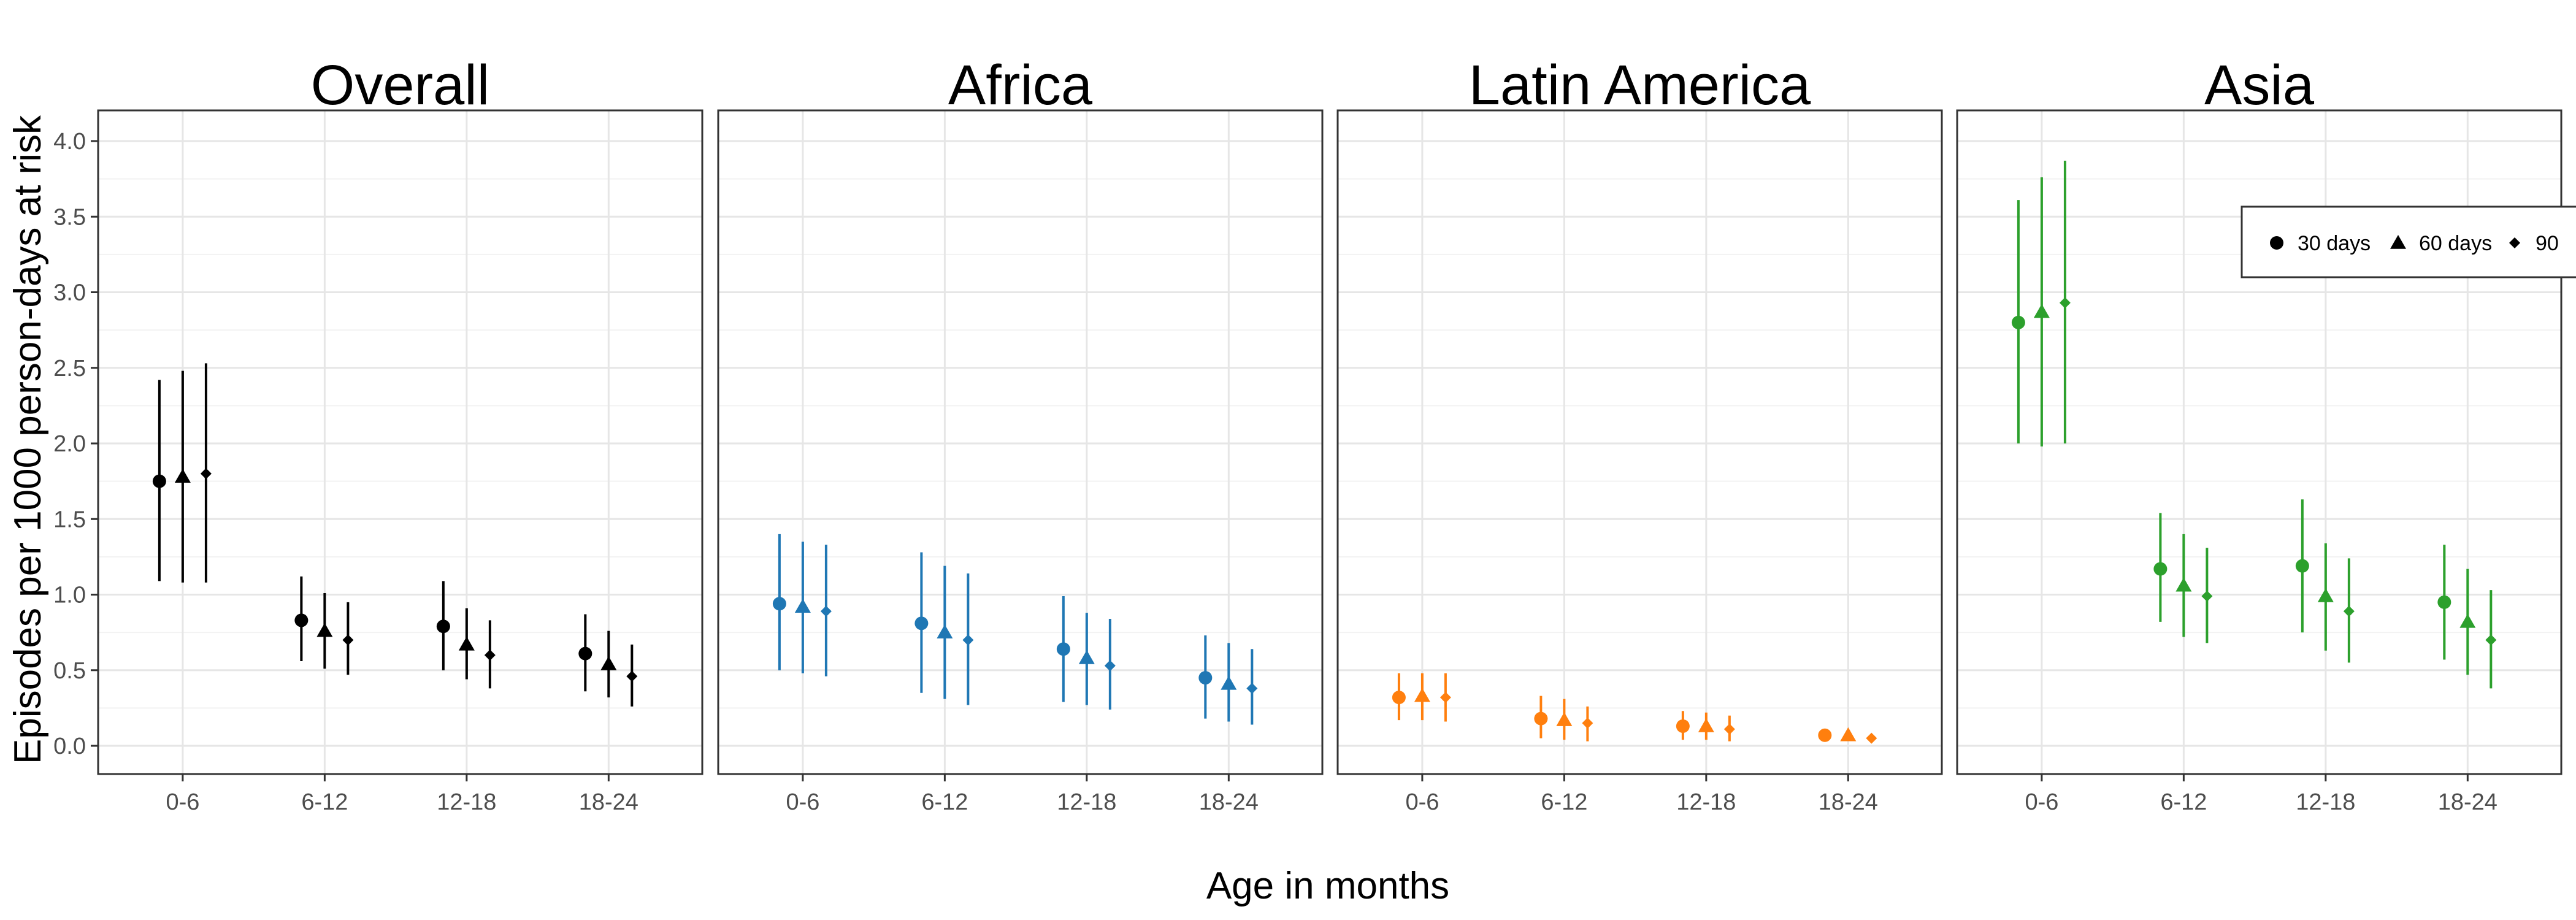 This screenshot has width=2576, height=920. What do you see at coordinates (400, 85) in the screenshot?
I see `panel-title: Overall` at bounding box center [400, 85].